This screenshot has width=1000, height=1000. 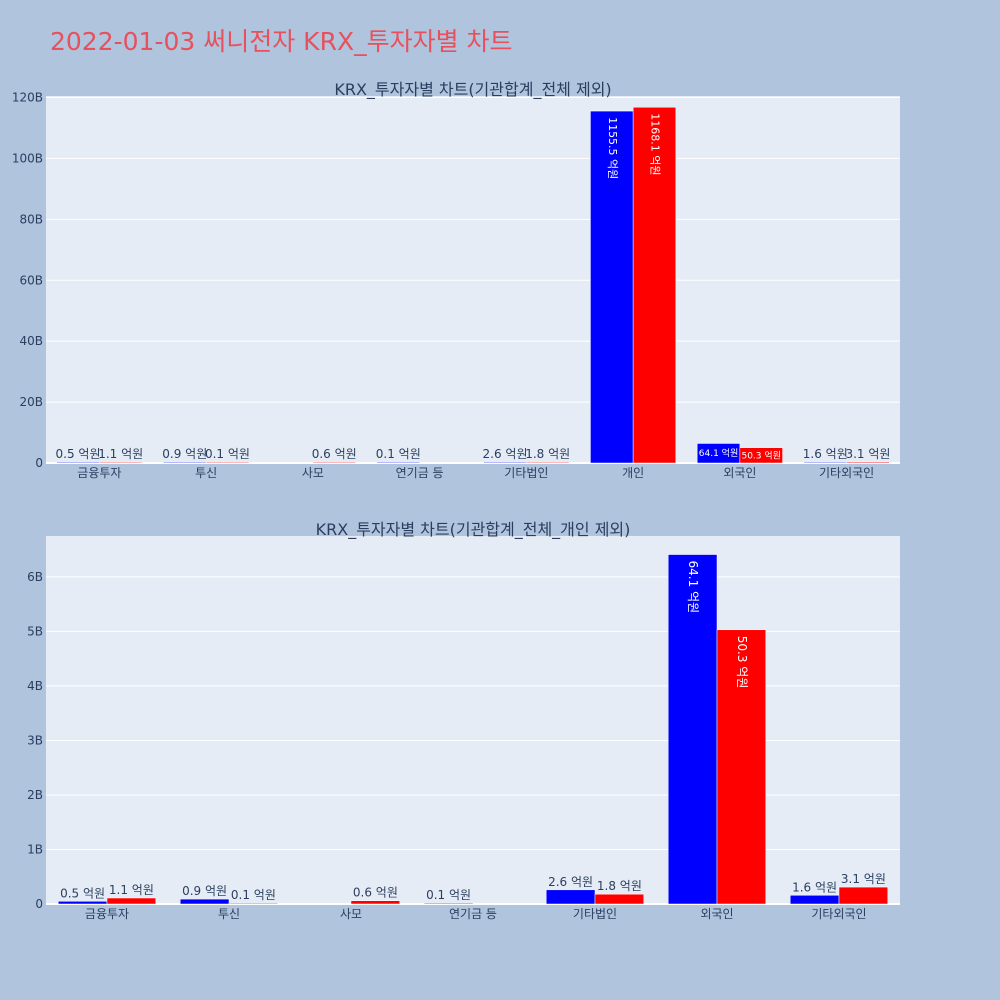 I want to click on y-tick-label: 4B, so click(x=35, y=686).